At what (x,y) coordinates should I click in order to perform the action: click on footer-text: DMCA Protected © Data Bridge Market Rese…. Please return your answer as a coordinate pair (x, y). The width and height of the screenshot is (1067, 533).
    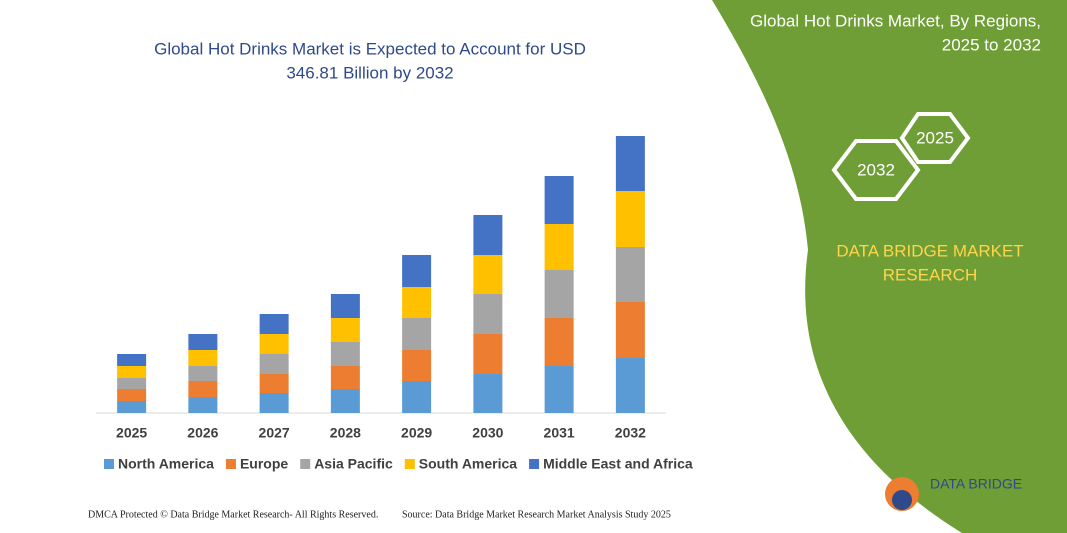
    Looking at the image, I should click on (233, 514).